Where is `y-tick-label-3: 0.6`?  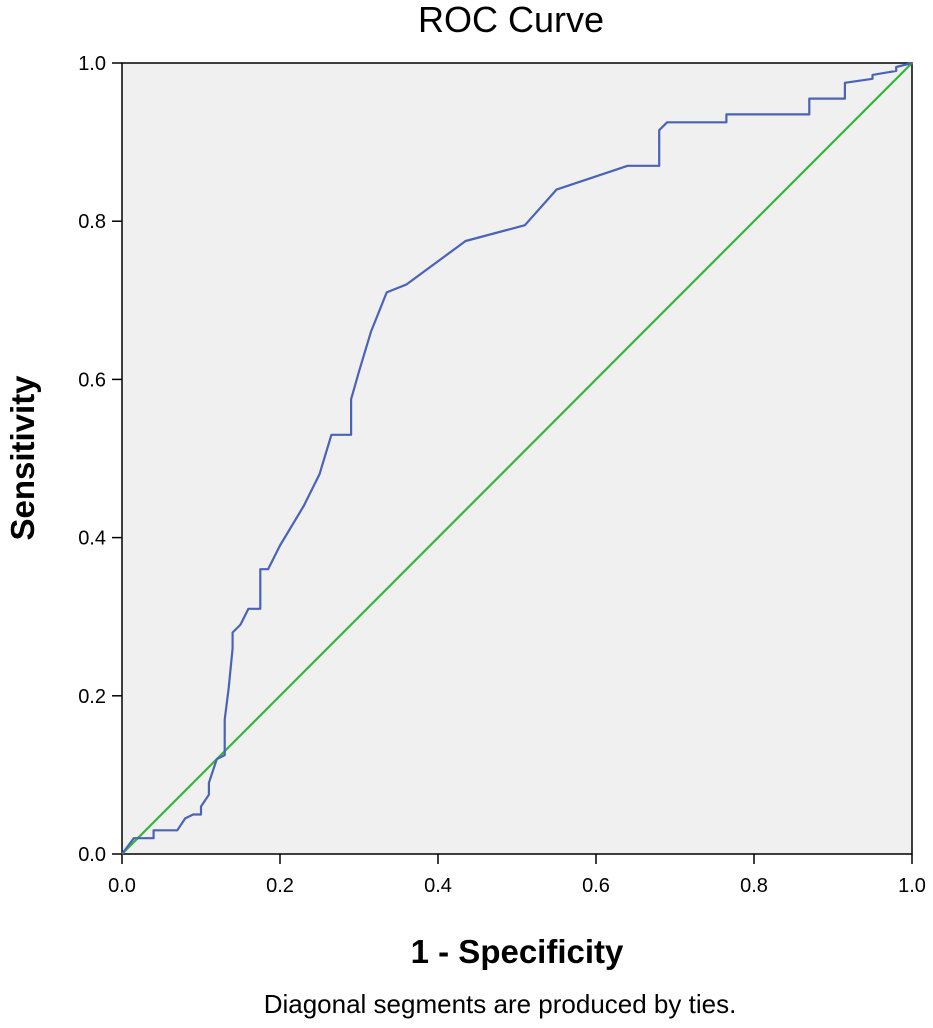
y-tick-label-3: 0.6 is located at coordinates (92, 380).